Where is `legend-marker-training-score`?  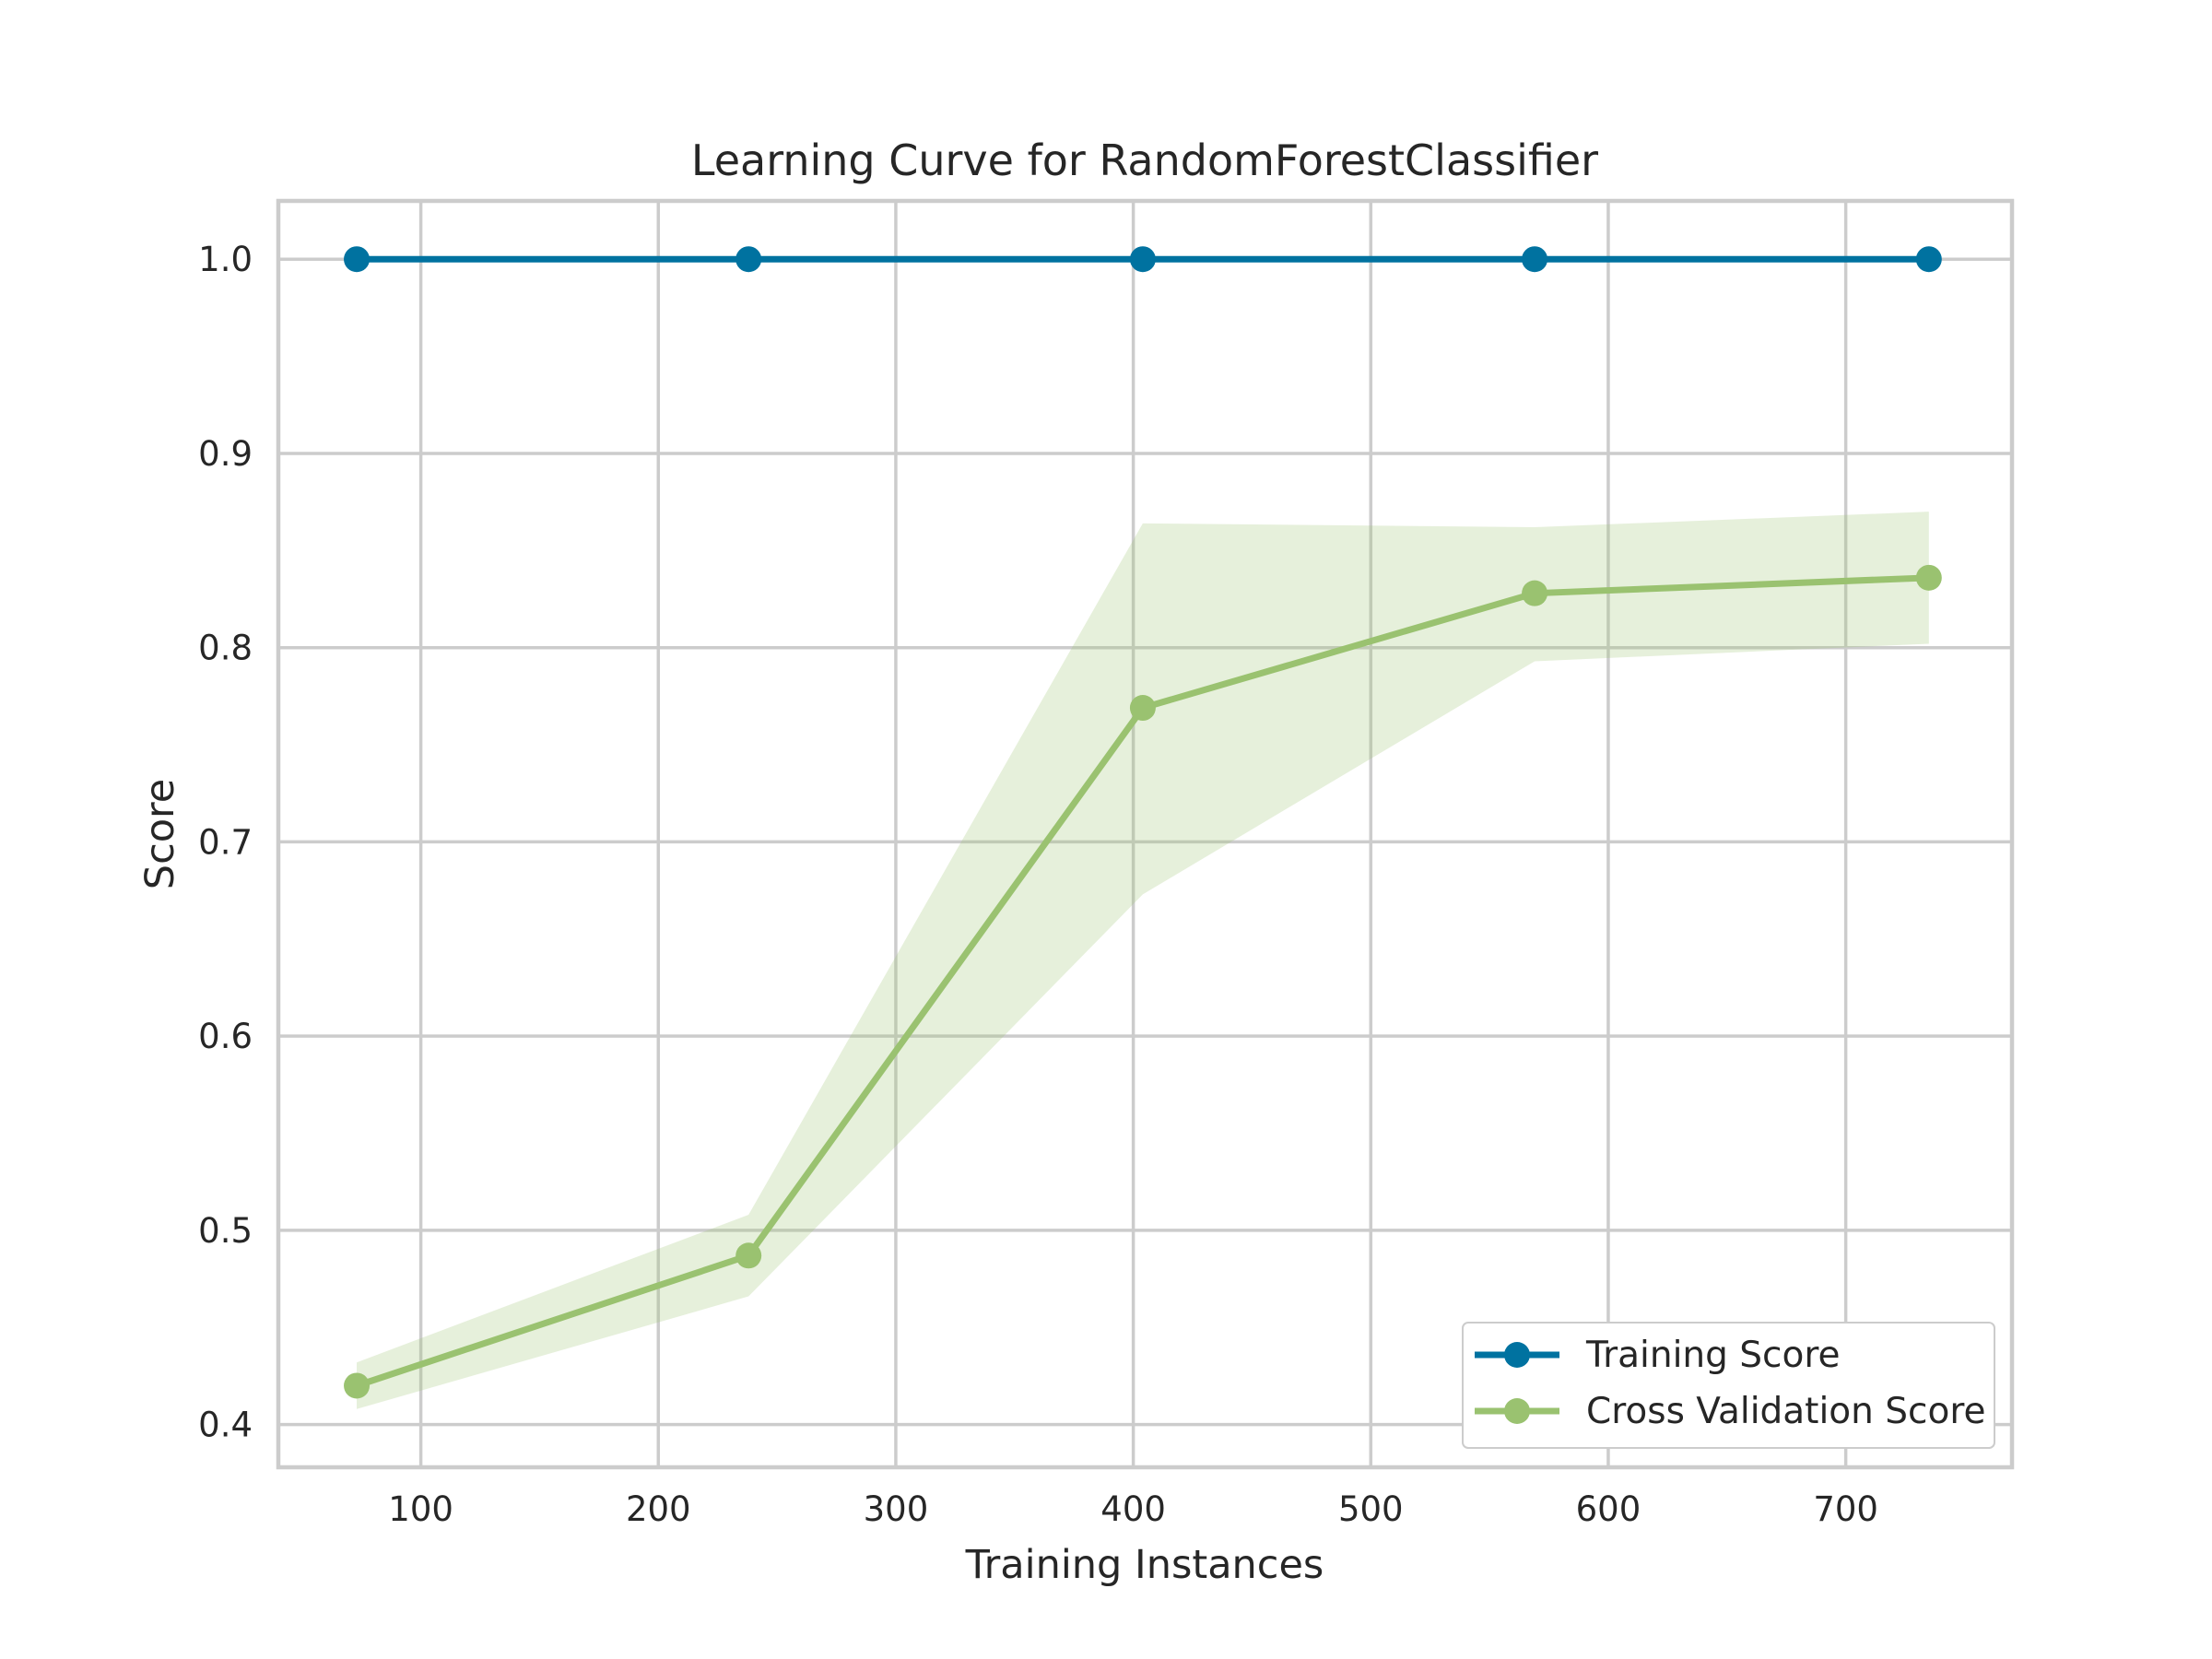 legend-marker-training-score is located at coordinates (1517, 1355).